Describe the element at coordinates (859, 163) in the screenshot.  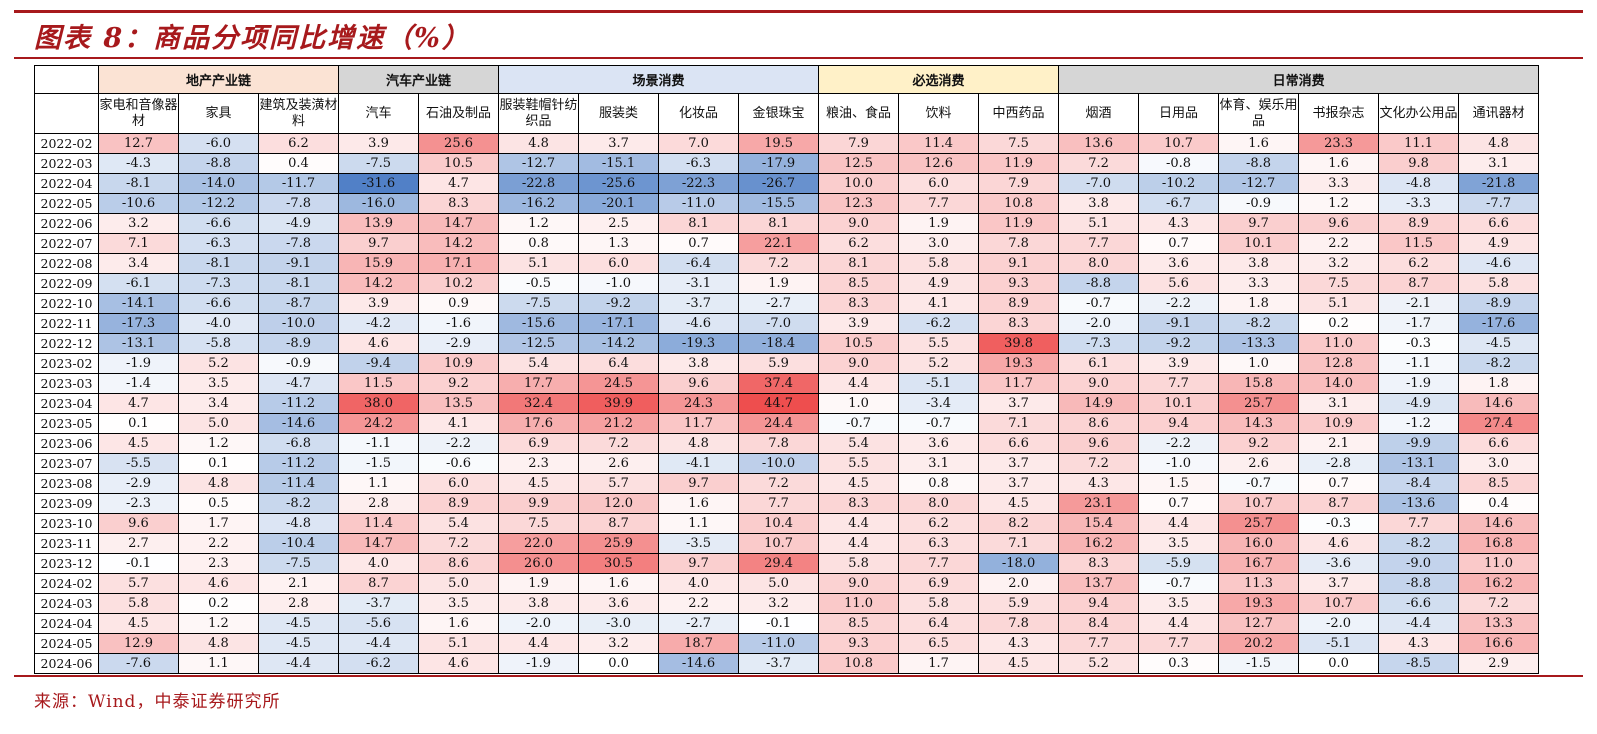
I see `value-cell: 12.5` at that location.